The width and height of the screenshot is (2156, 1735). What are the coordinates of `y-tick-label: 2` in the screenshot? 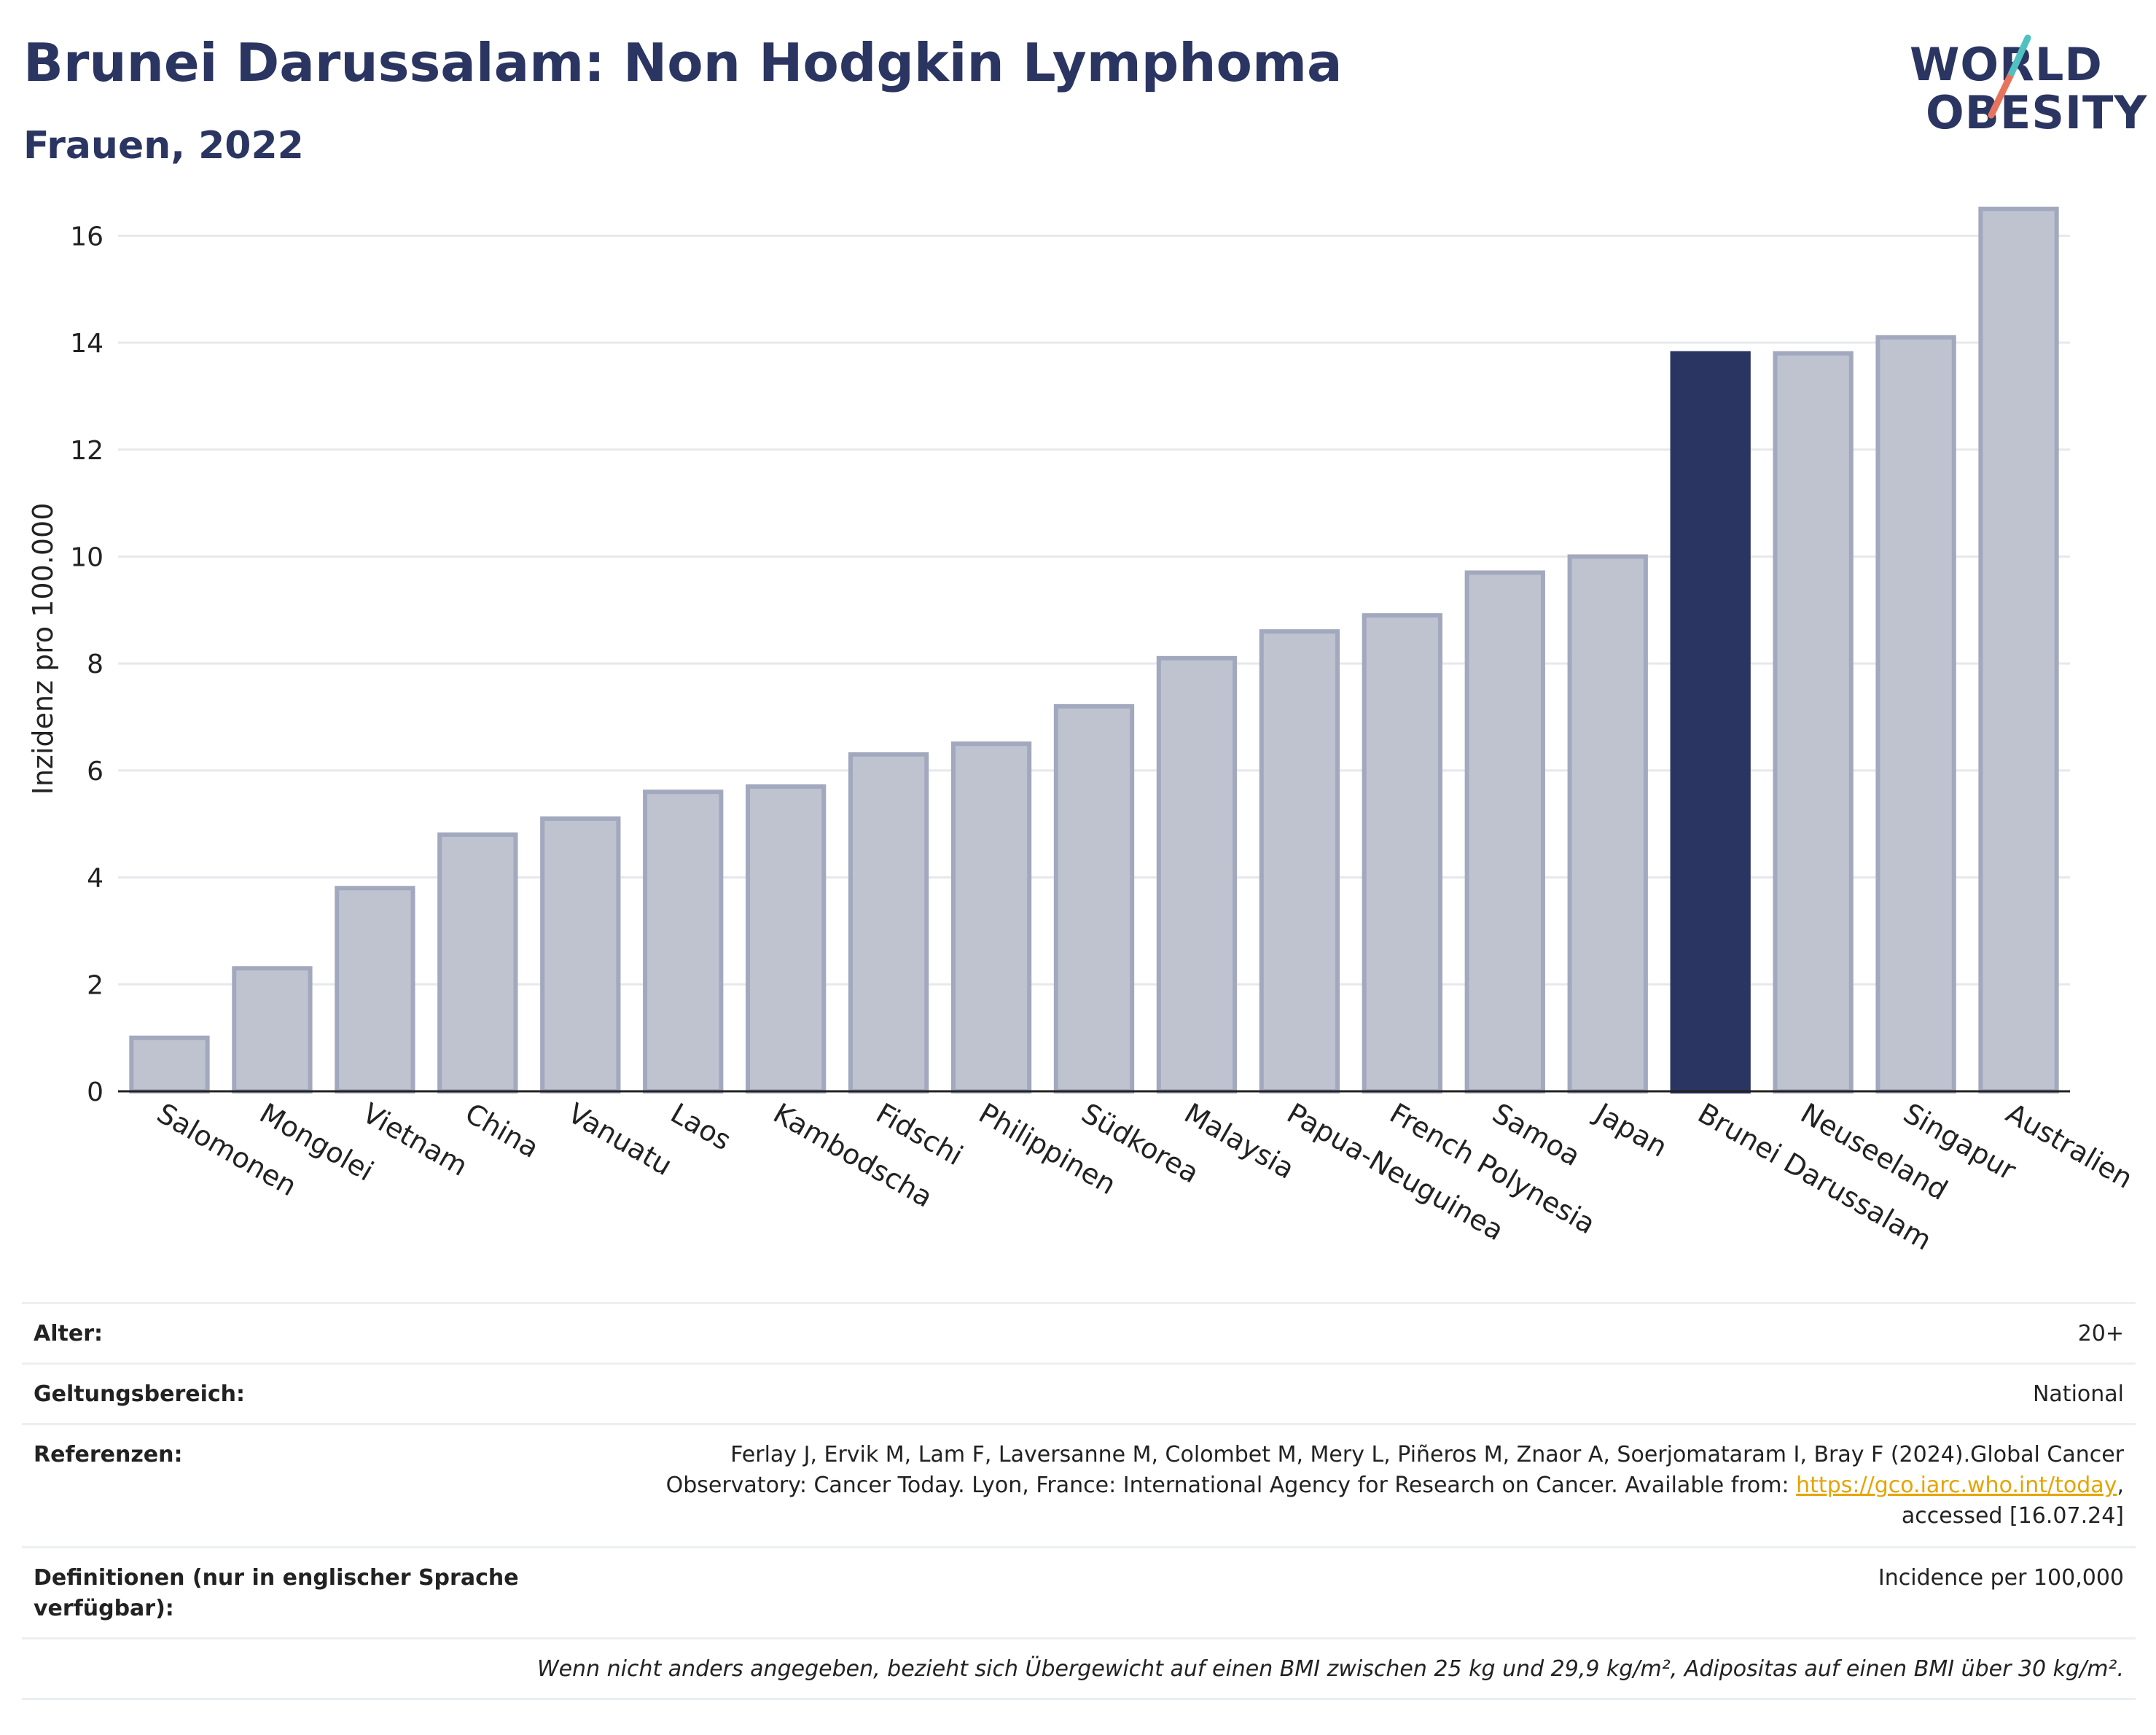 It's located at (95, 985).